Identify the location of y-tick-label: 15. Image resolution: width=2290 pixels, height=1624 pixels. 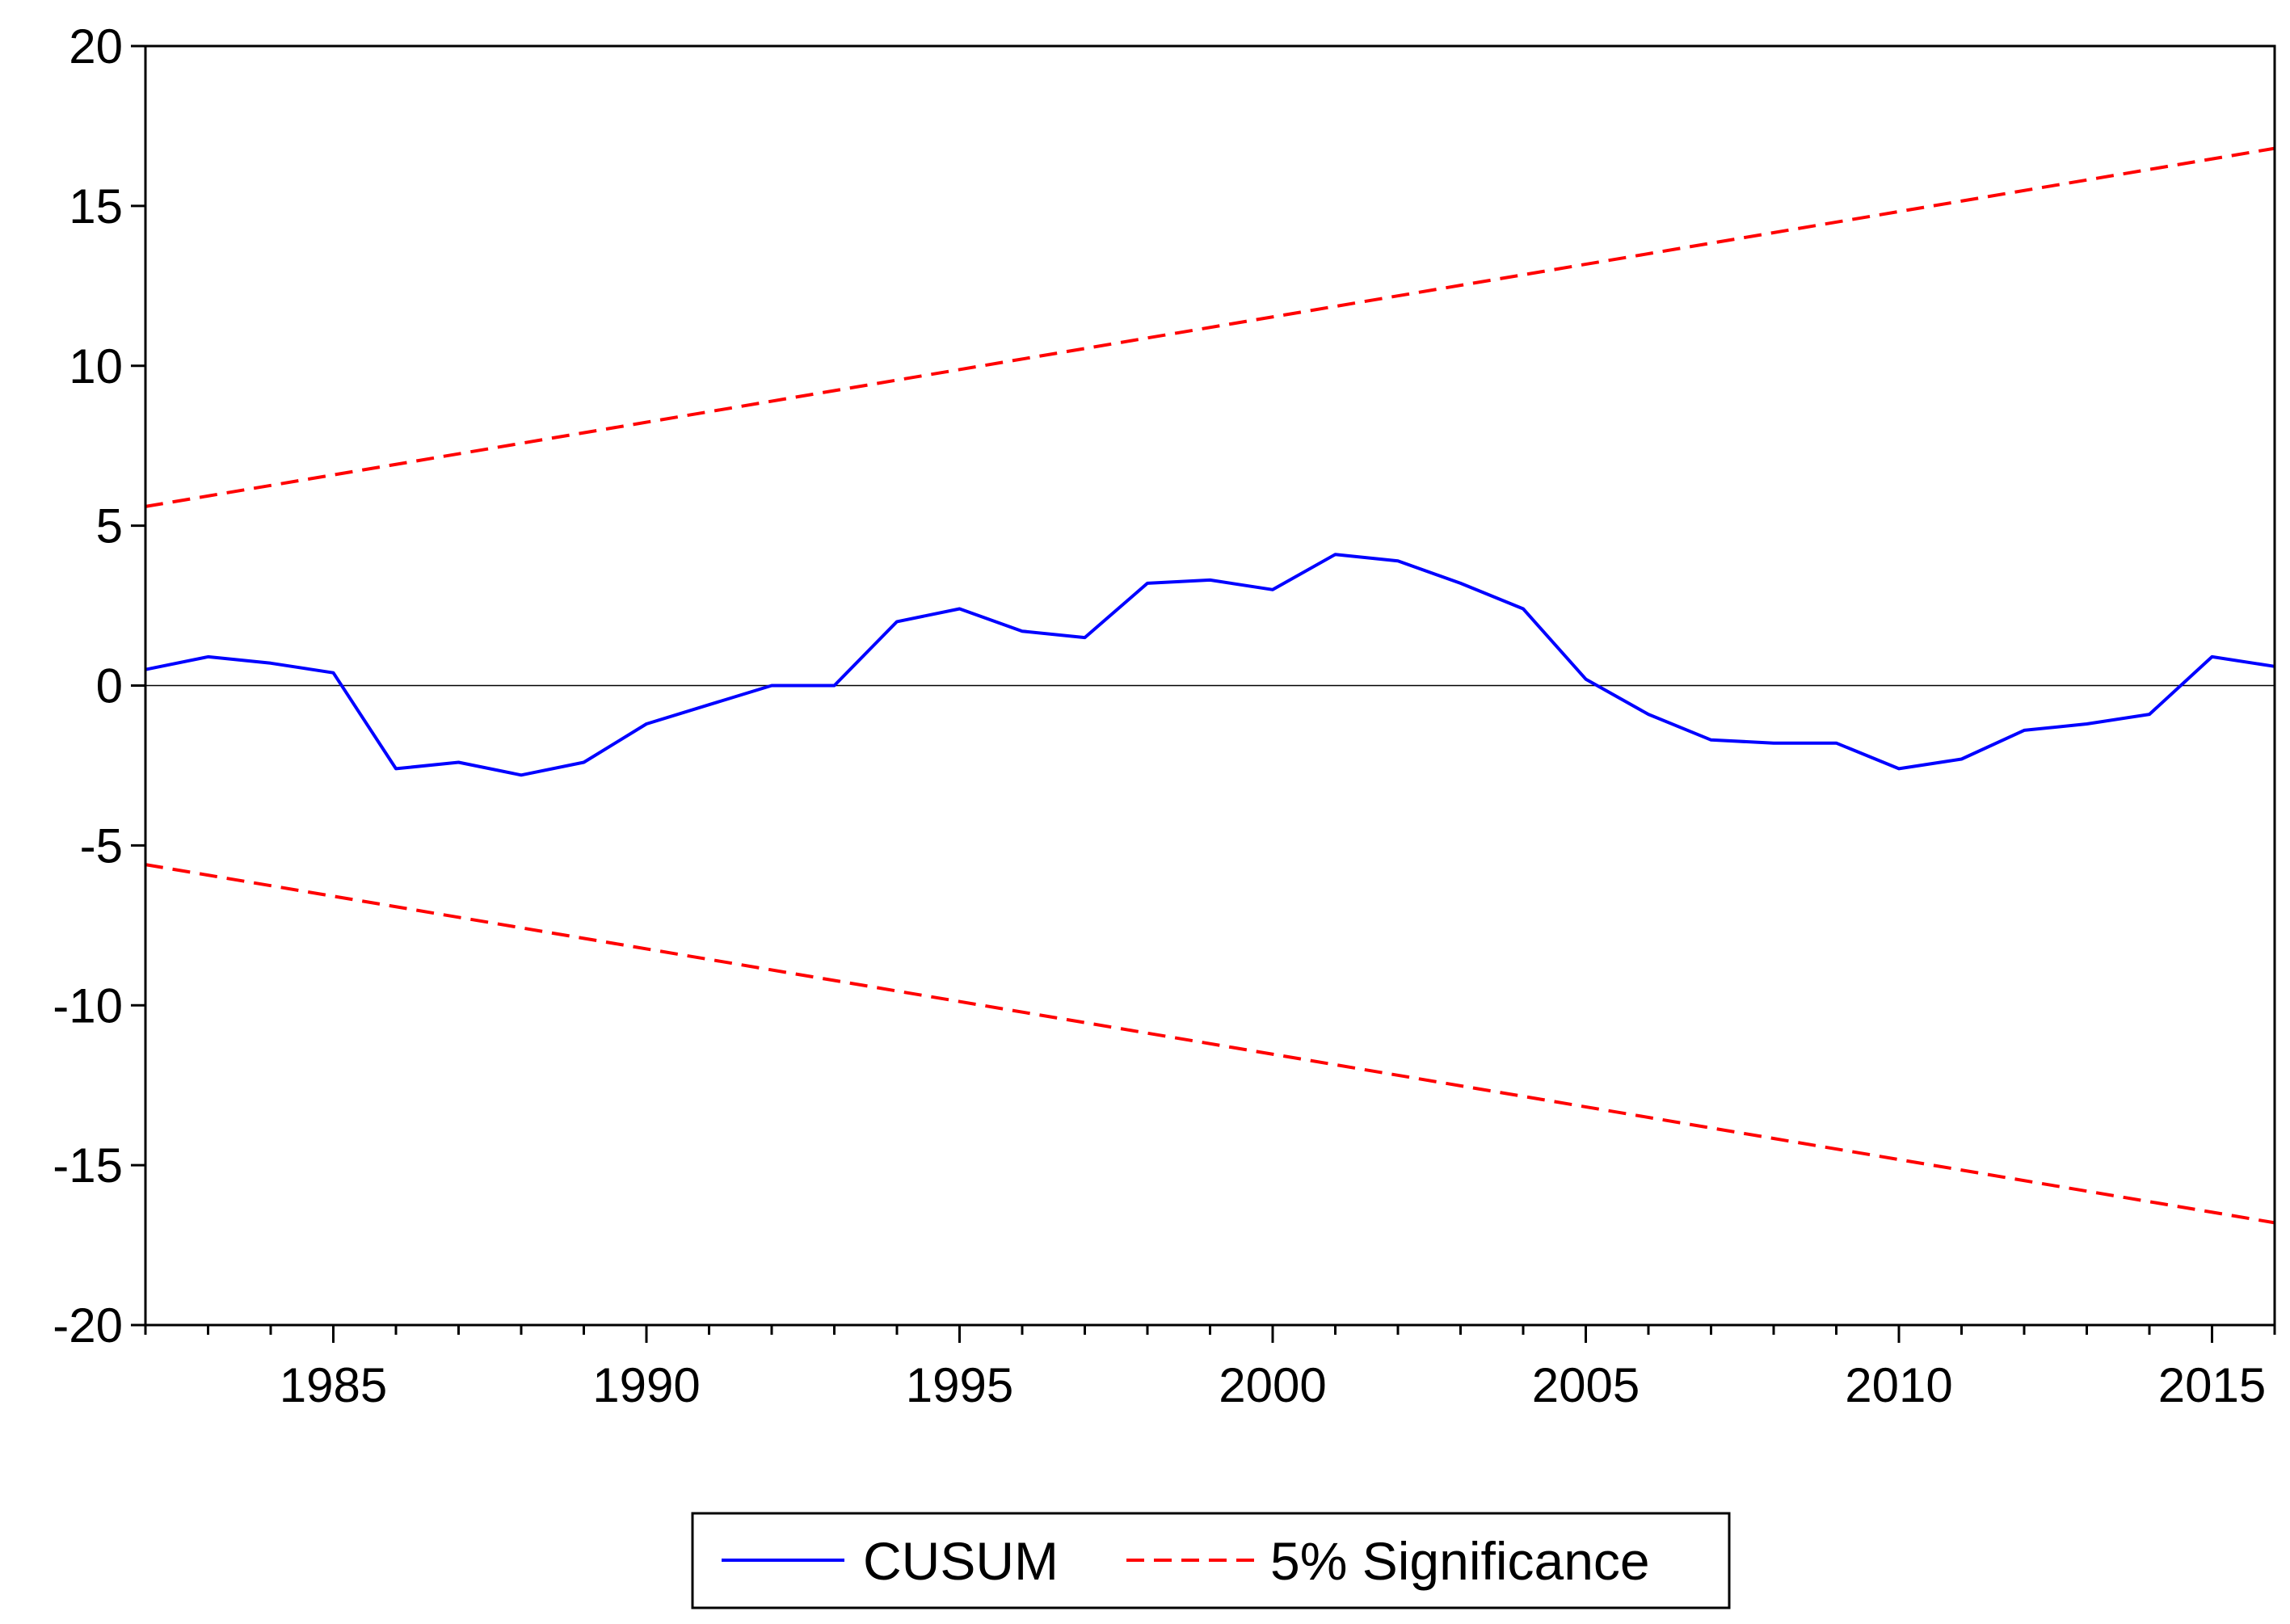
(96, 206).